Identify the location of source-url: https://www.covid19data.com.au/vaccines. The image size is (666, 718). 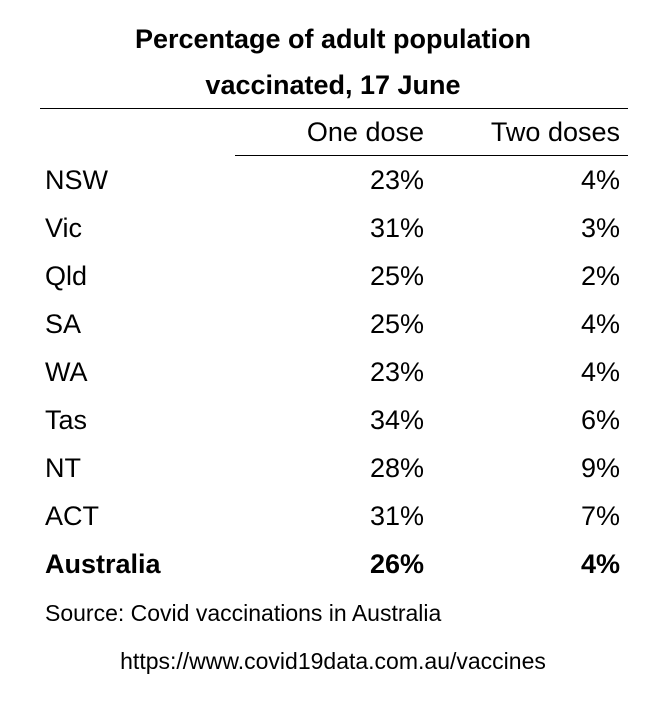
(333, 661).